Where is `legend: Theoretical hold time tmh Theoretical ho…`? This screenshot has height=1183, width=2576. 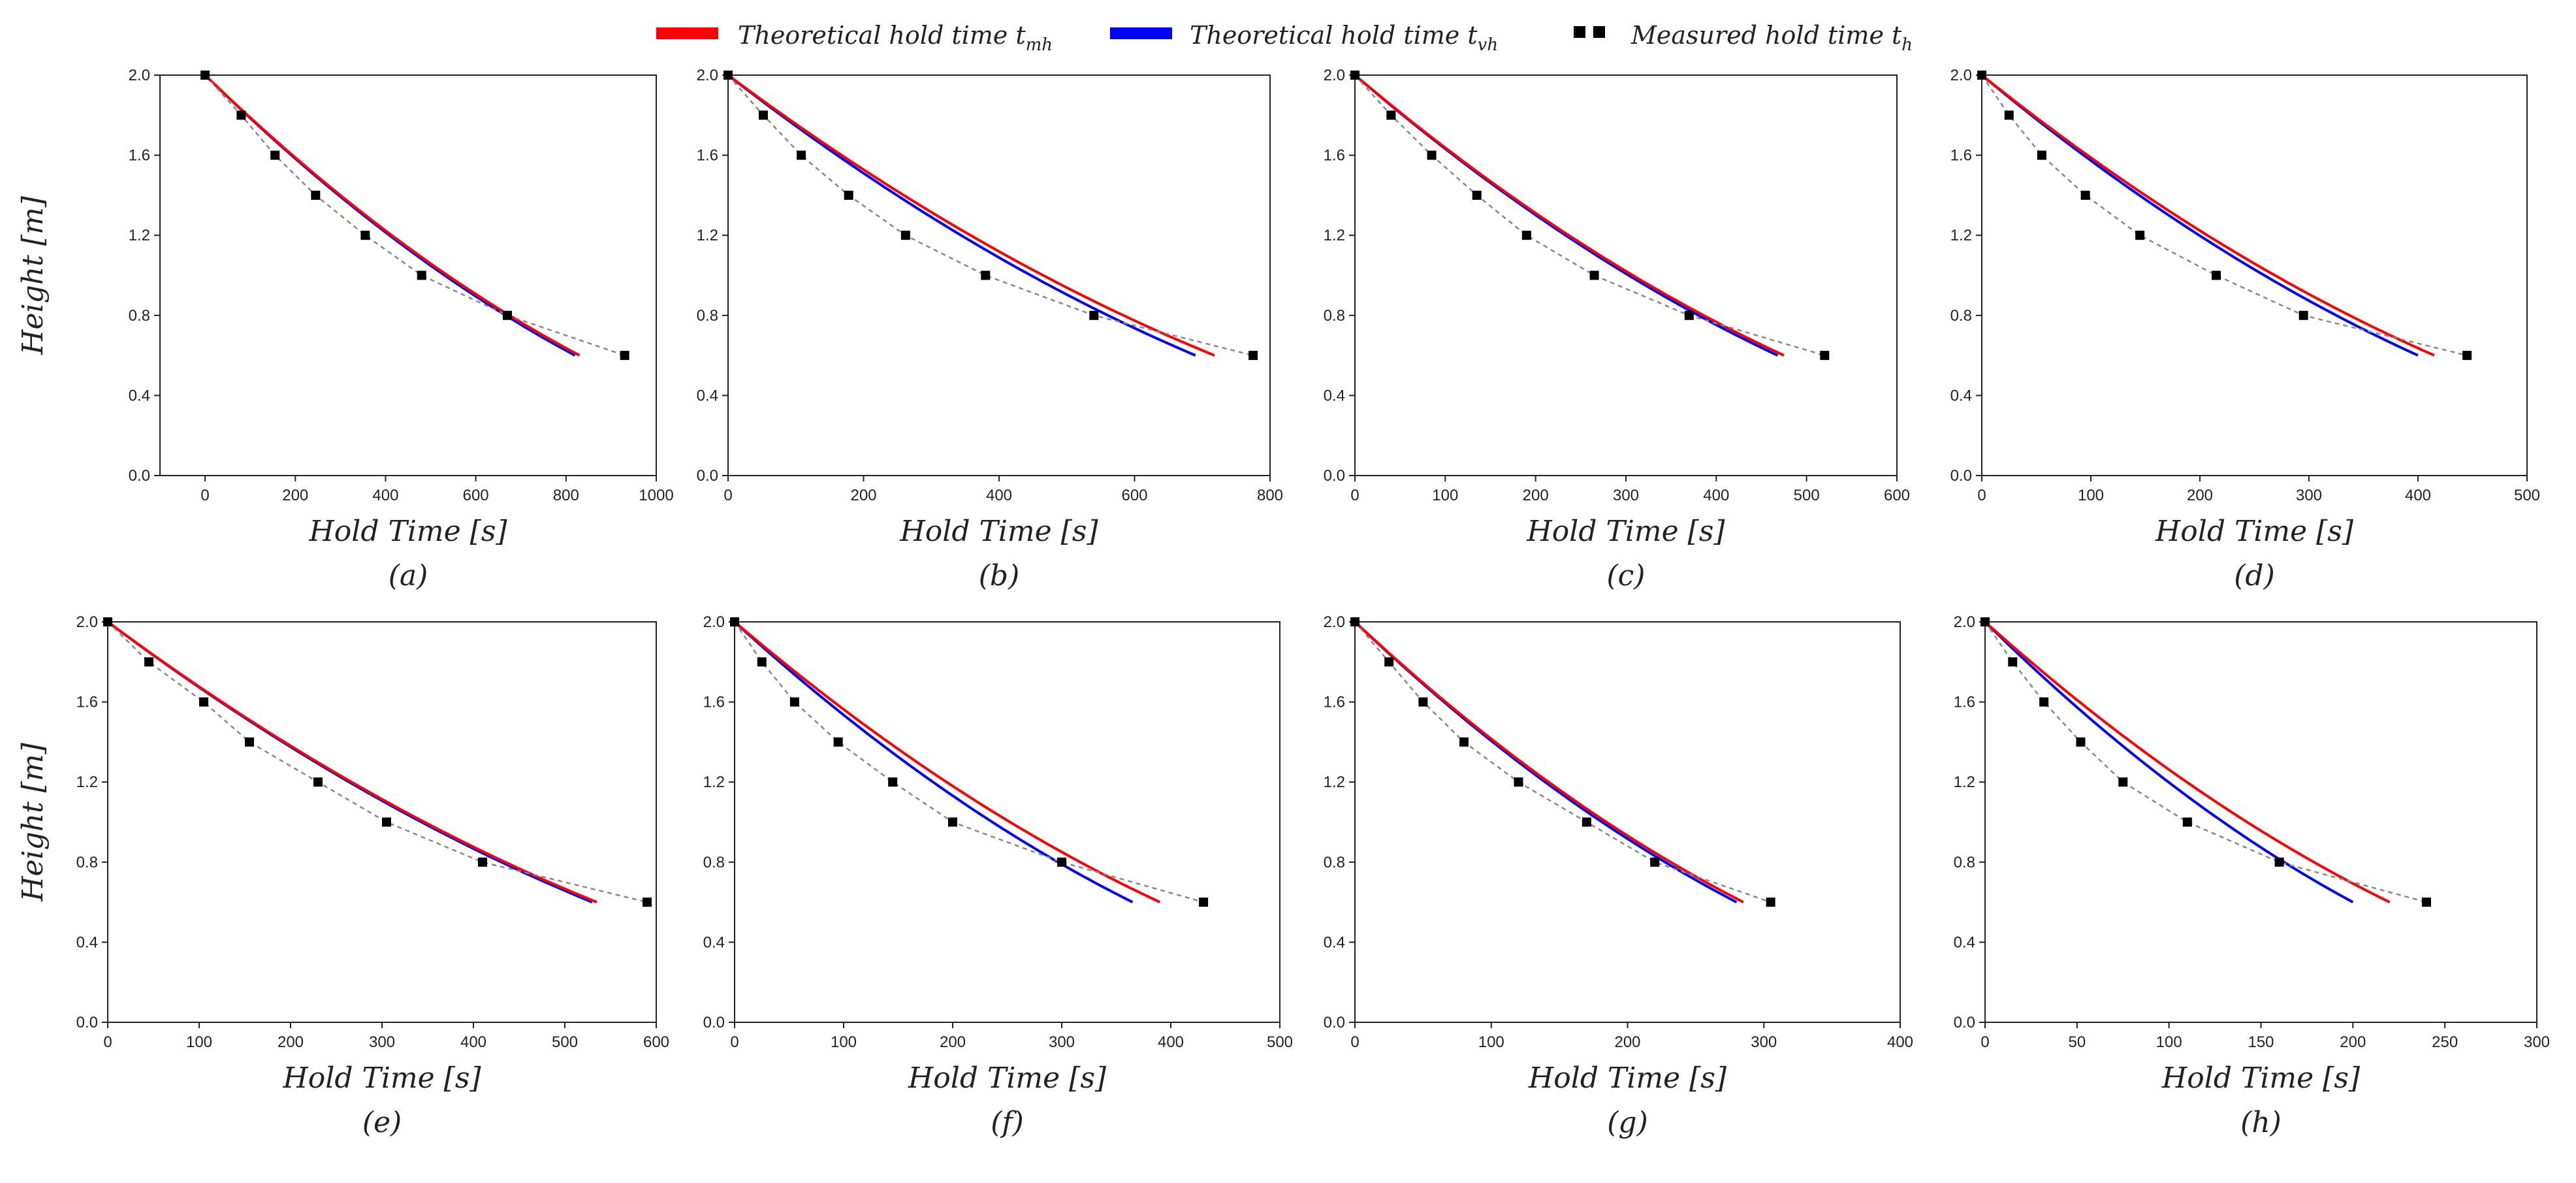 legend: Theoretical hold time tmh Theoretical ho… is located at coordinates (1285, 38).